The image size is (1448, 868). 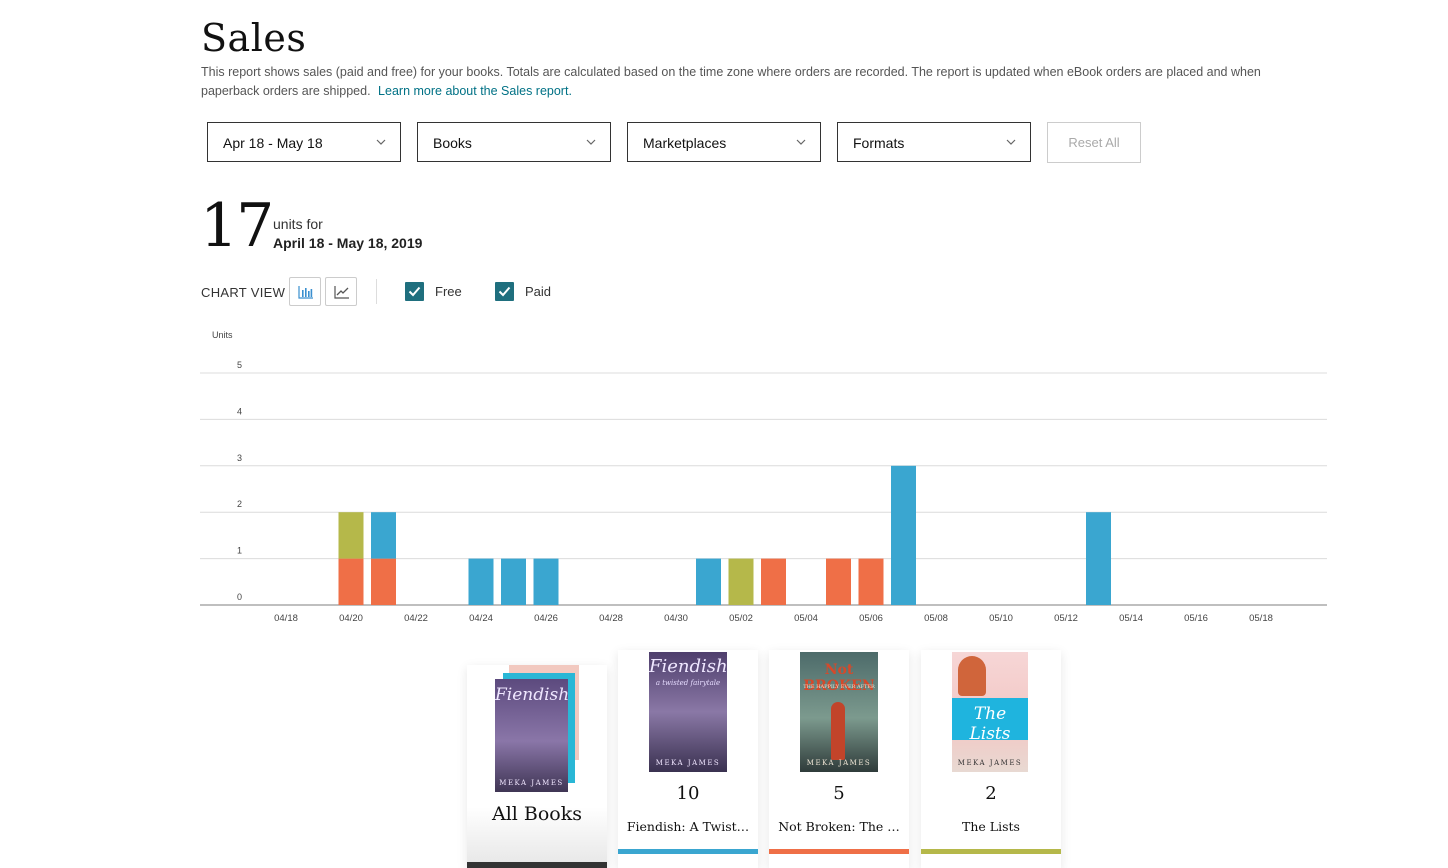 I want to click on cover-figure, so click(x=838, y=731).